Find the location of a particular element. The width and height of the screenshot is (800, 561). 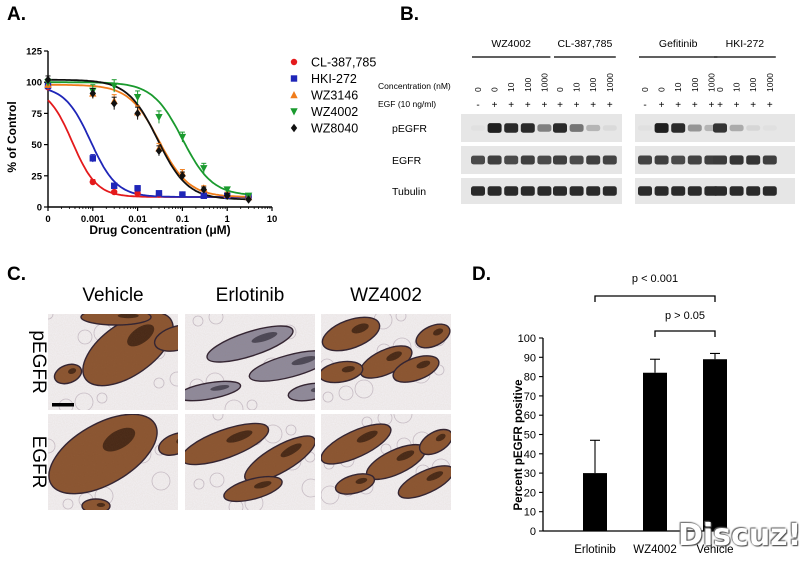

panel-c-scale-bar is located at coordinates (63, 405).